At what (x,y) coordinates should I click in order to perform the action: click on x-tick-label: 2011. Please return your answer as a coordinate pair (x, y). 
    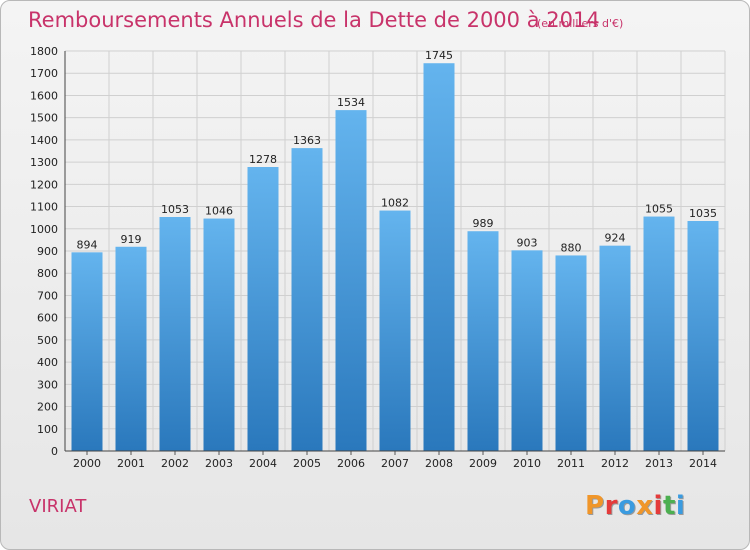
    Looking at the image, I should click on (571, 463).